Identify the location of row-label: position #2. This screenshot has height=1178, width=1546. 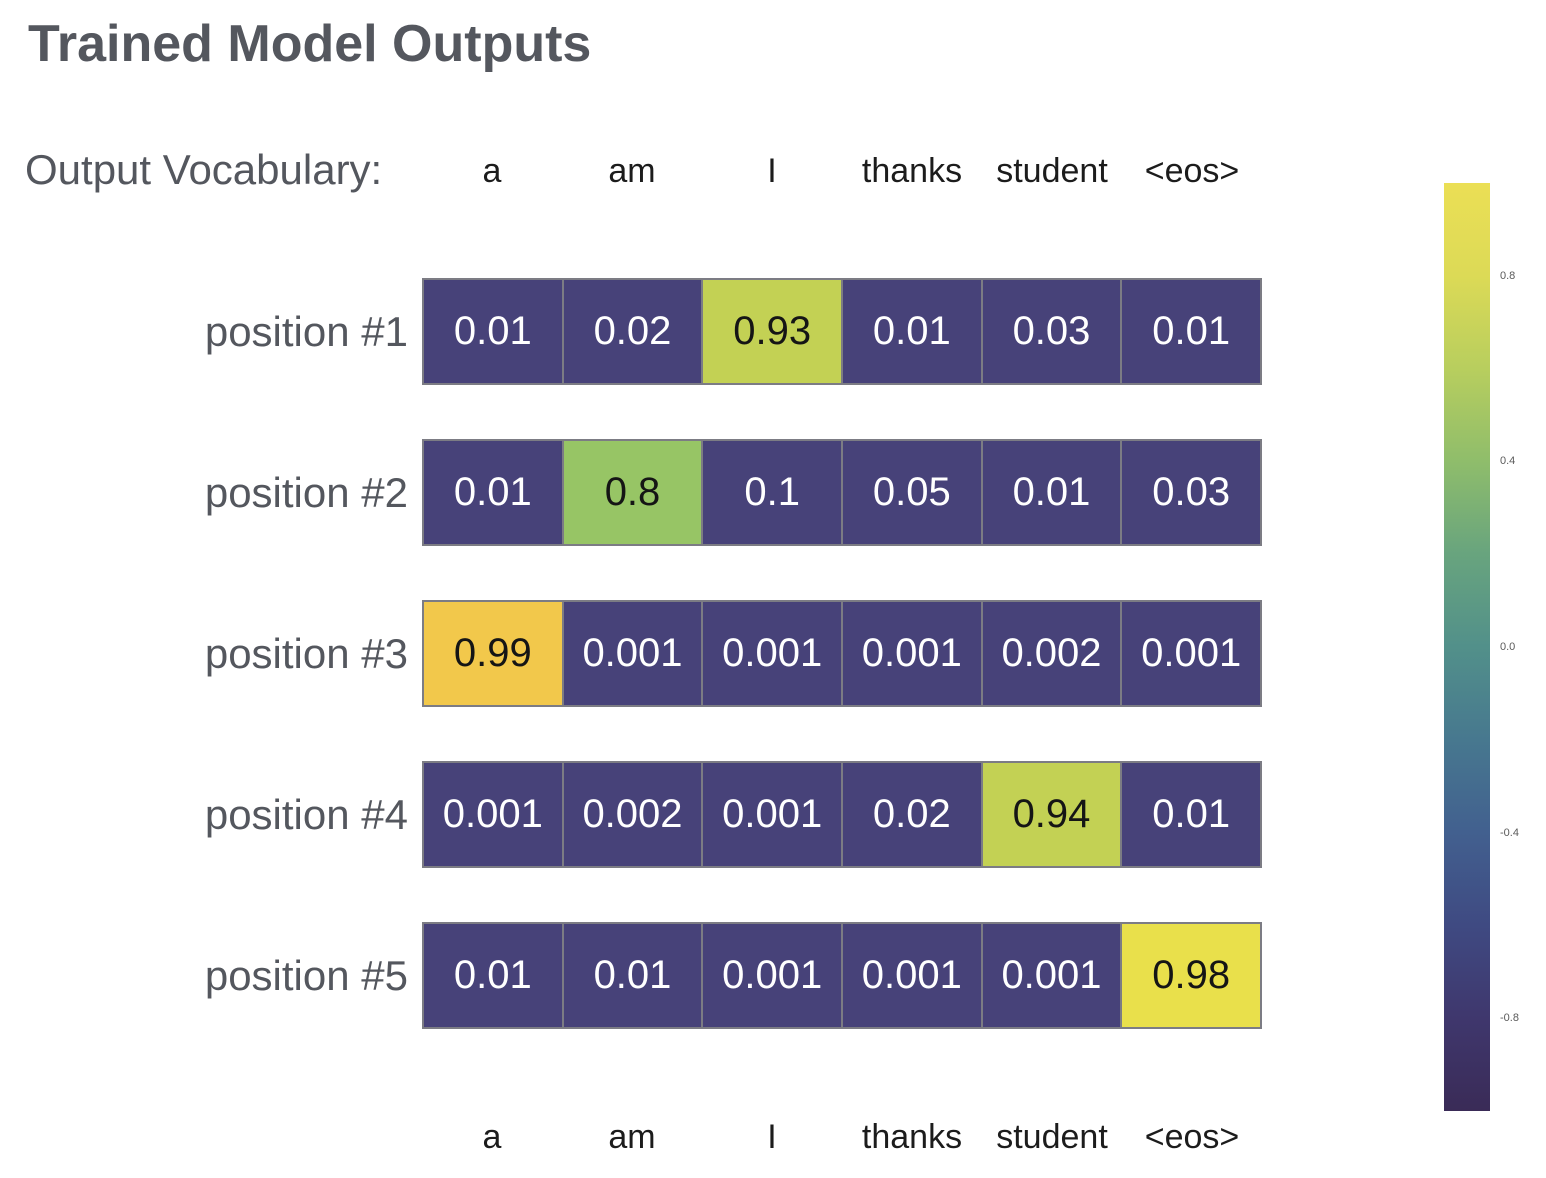
(306, 492).